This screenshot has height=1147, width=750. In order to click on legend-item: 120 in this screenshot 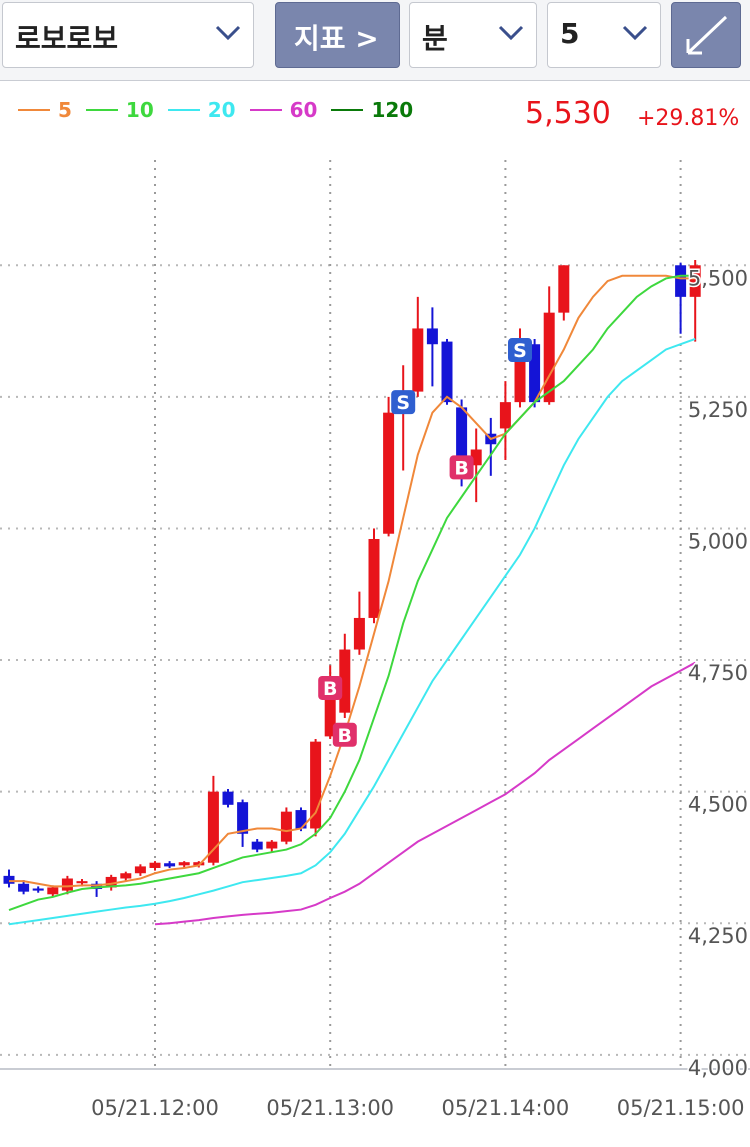, I will do `click(372, 110)`.